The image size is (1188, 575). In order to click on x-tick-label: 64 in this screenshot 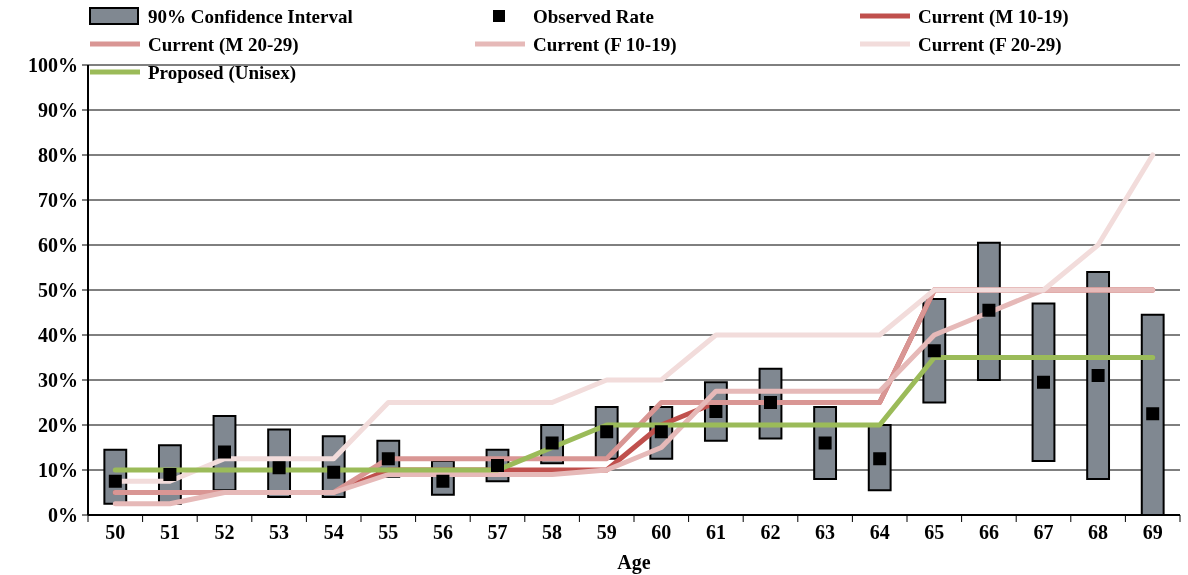, I will do `click(879, 532)`.